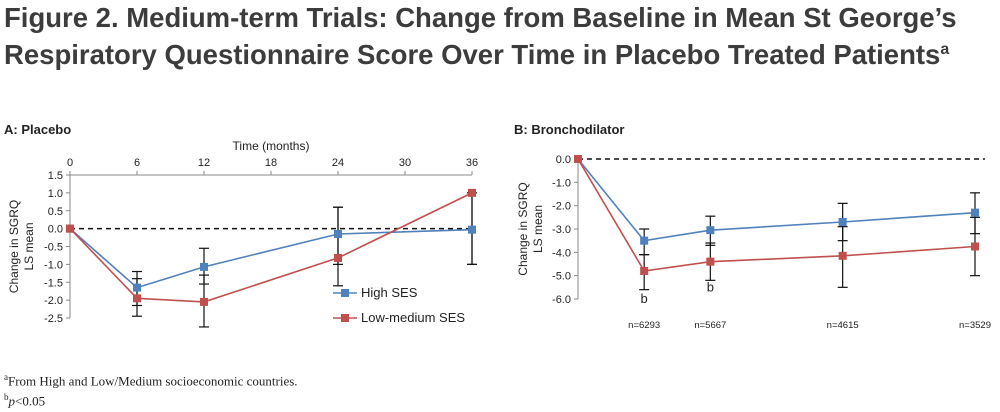  I want to click on footnote-b: bp<0.05, so click(151, 399).